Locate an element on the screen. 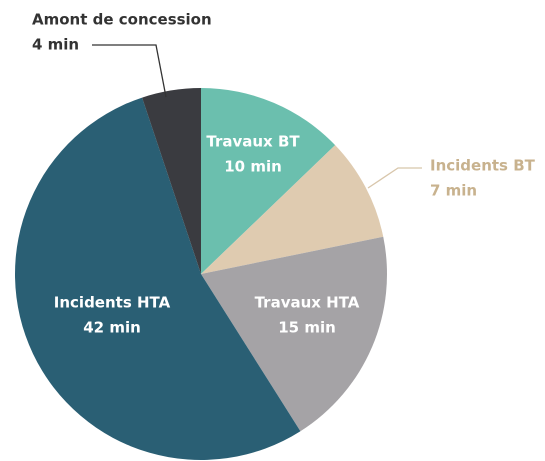  slice-value-label: 10 min is located at coordinates (253, 167).